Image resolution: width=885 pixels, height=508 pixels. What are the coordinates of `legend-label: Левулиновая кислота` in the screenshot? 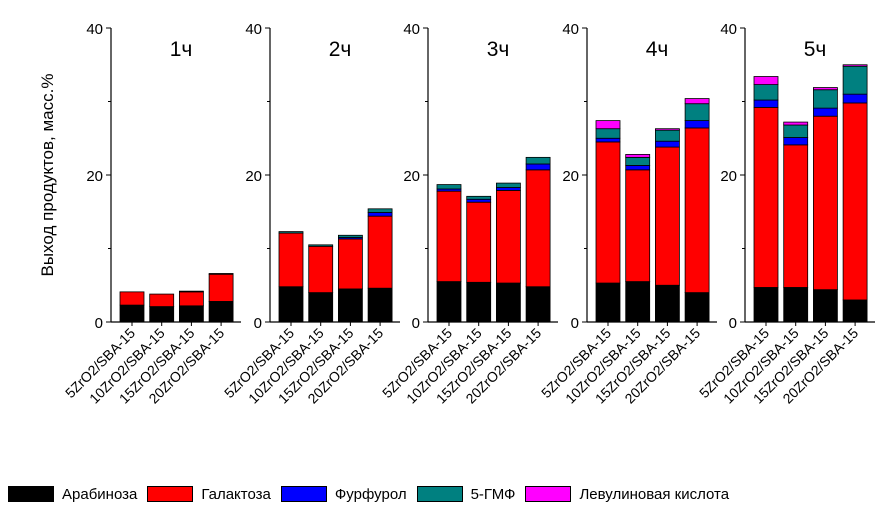 It's located at (654, 494).